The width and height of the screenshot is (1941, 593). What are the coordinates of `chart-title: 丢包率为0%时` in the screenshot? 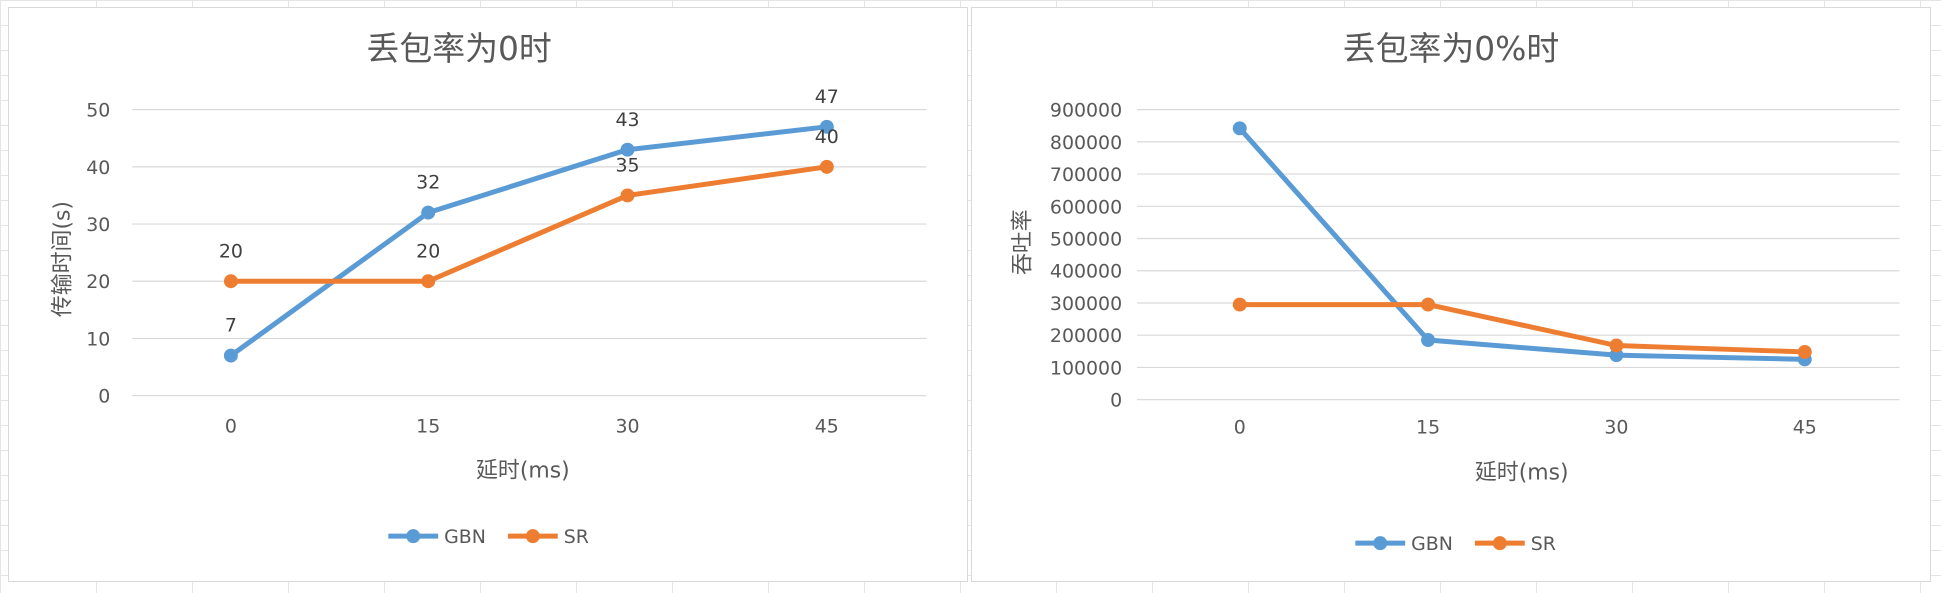 It's located at (1451, 48).